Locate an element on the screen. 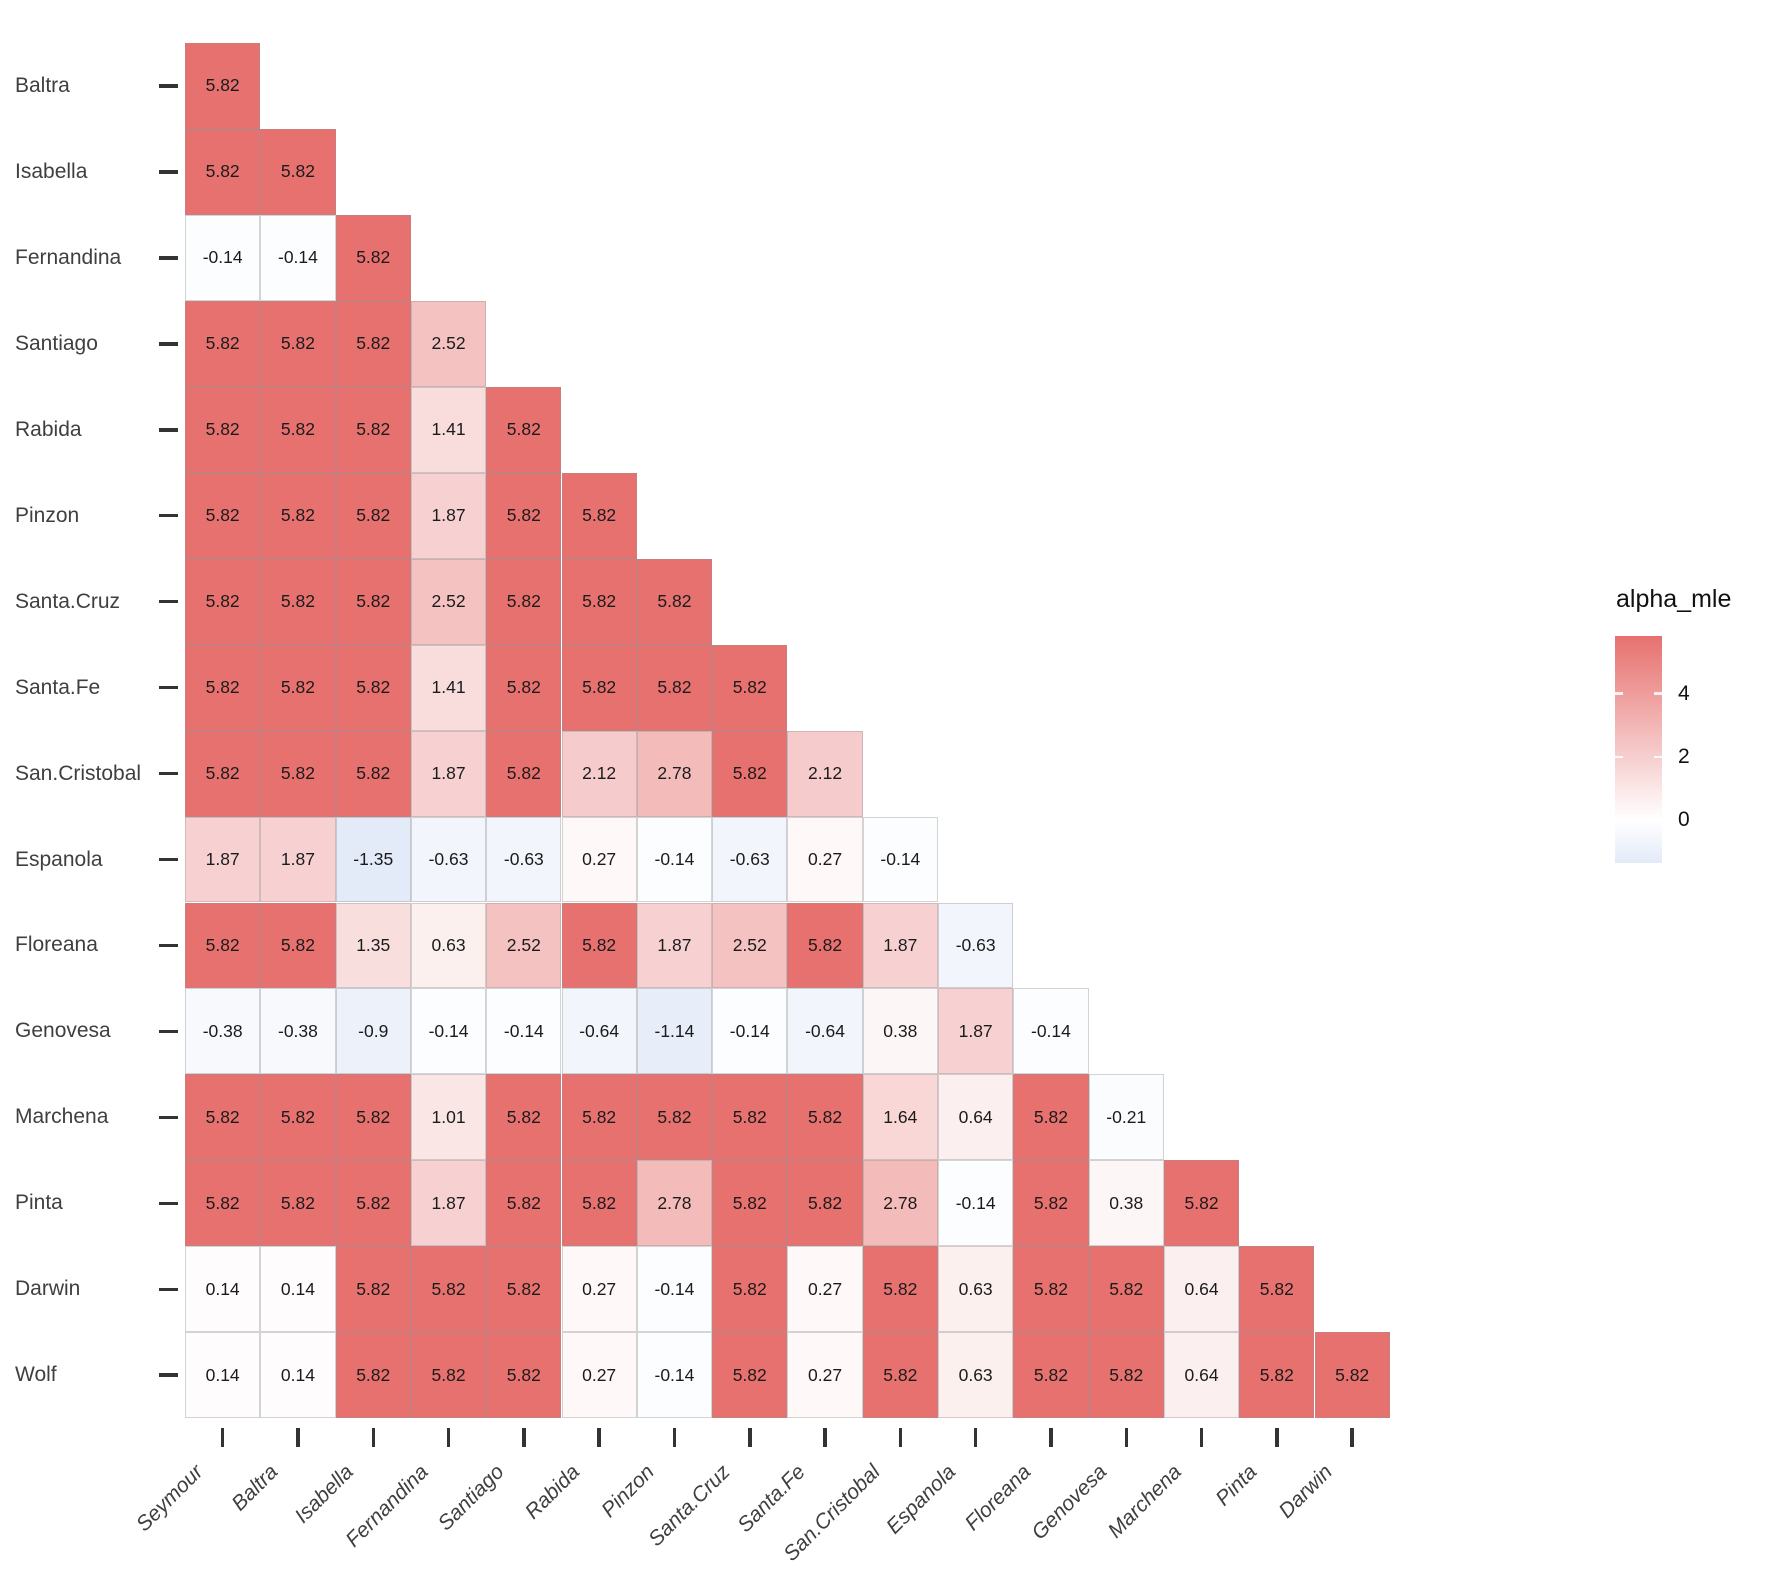 Image resolution: width=1772 pixels, height=1584 pixels. heatmap-cell: -0.64 is located at coordinates (599, 1031).